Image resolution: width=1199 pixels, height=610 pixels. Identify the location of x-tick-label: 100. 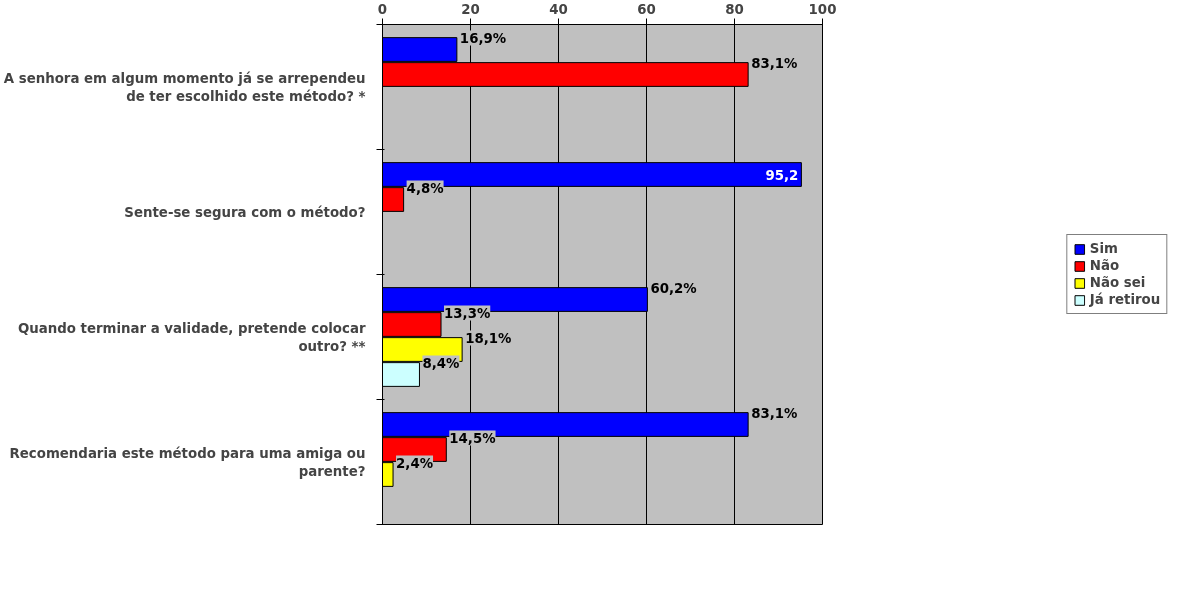
(822, 9).